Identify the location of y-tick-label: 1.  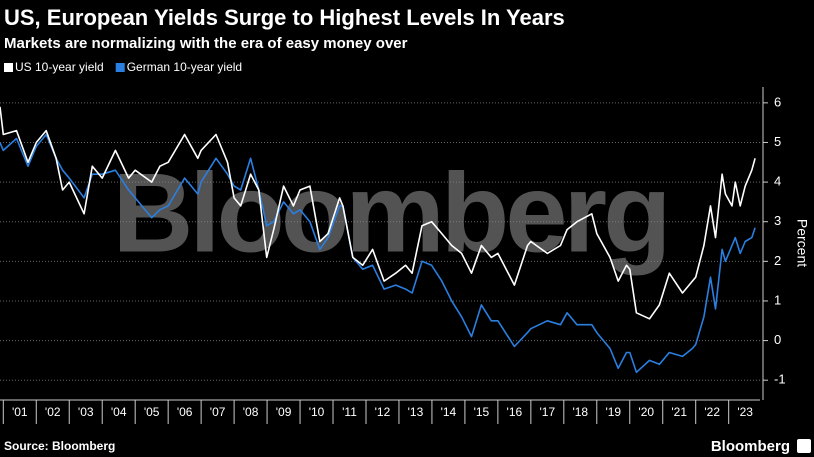
(777, 299).